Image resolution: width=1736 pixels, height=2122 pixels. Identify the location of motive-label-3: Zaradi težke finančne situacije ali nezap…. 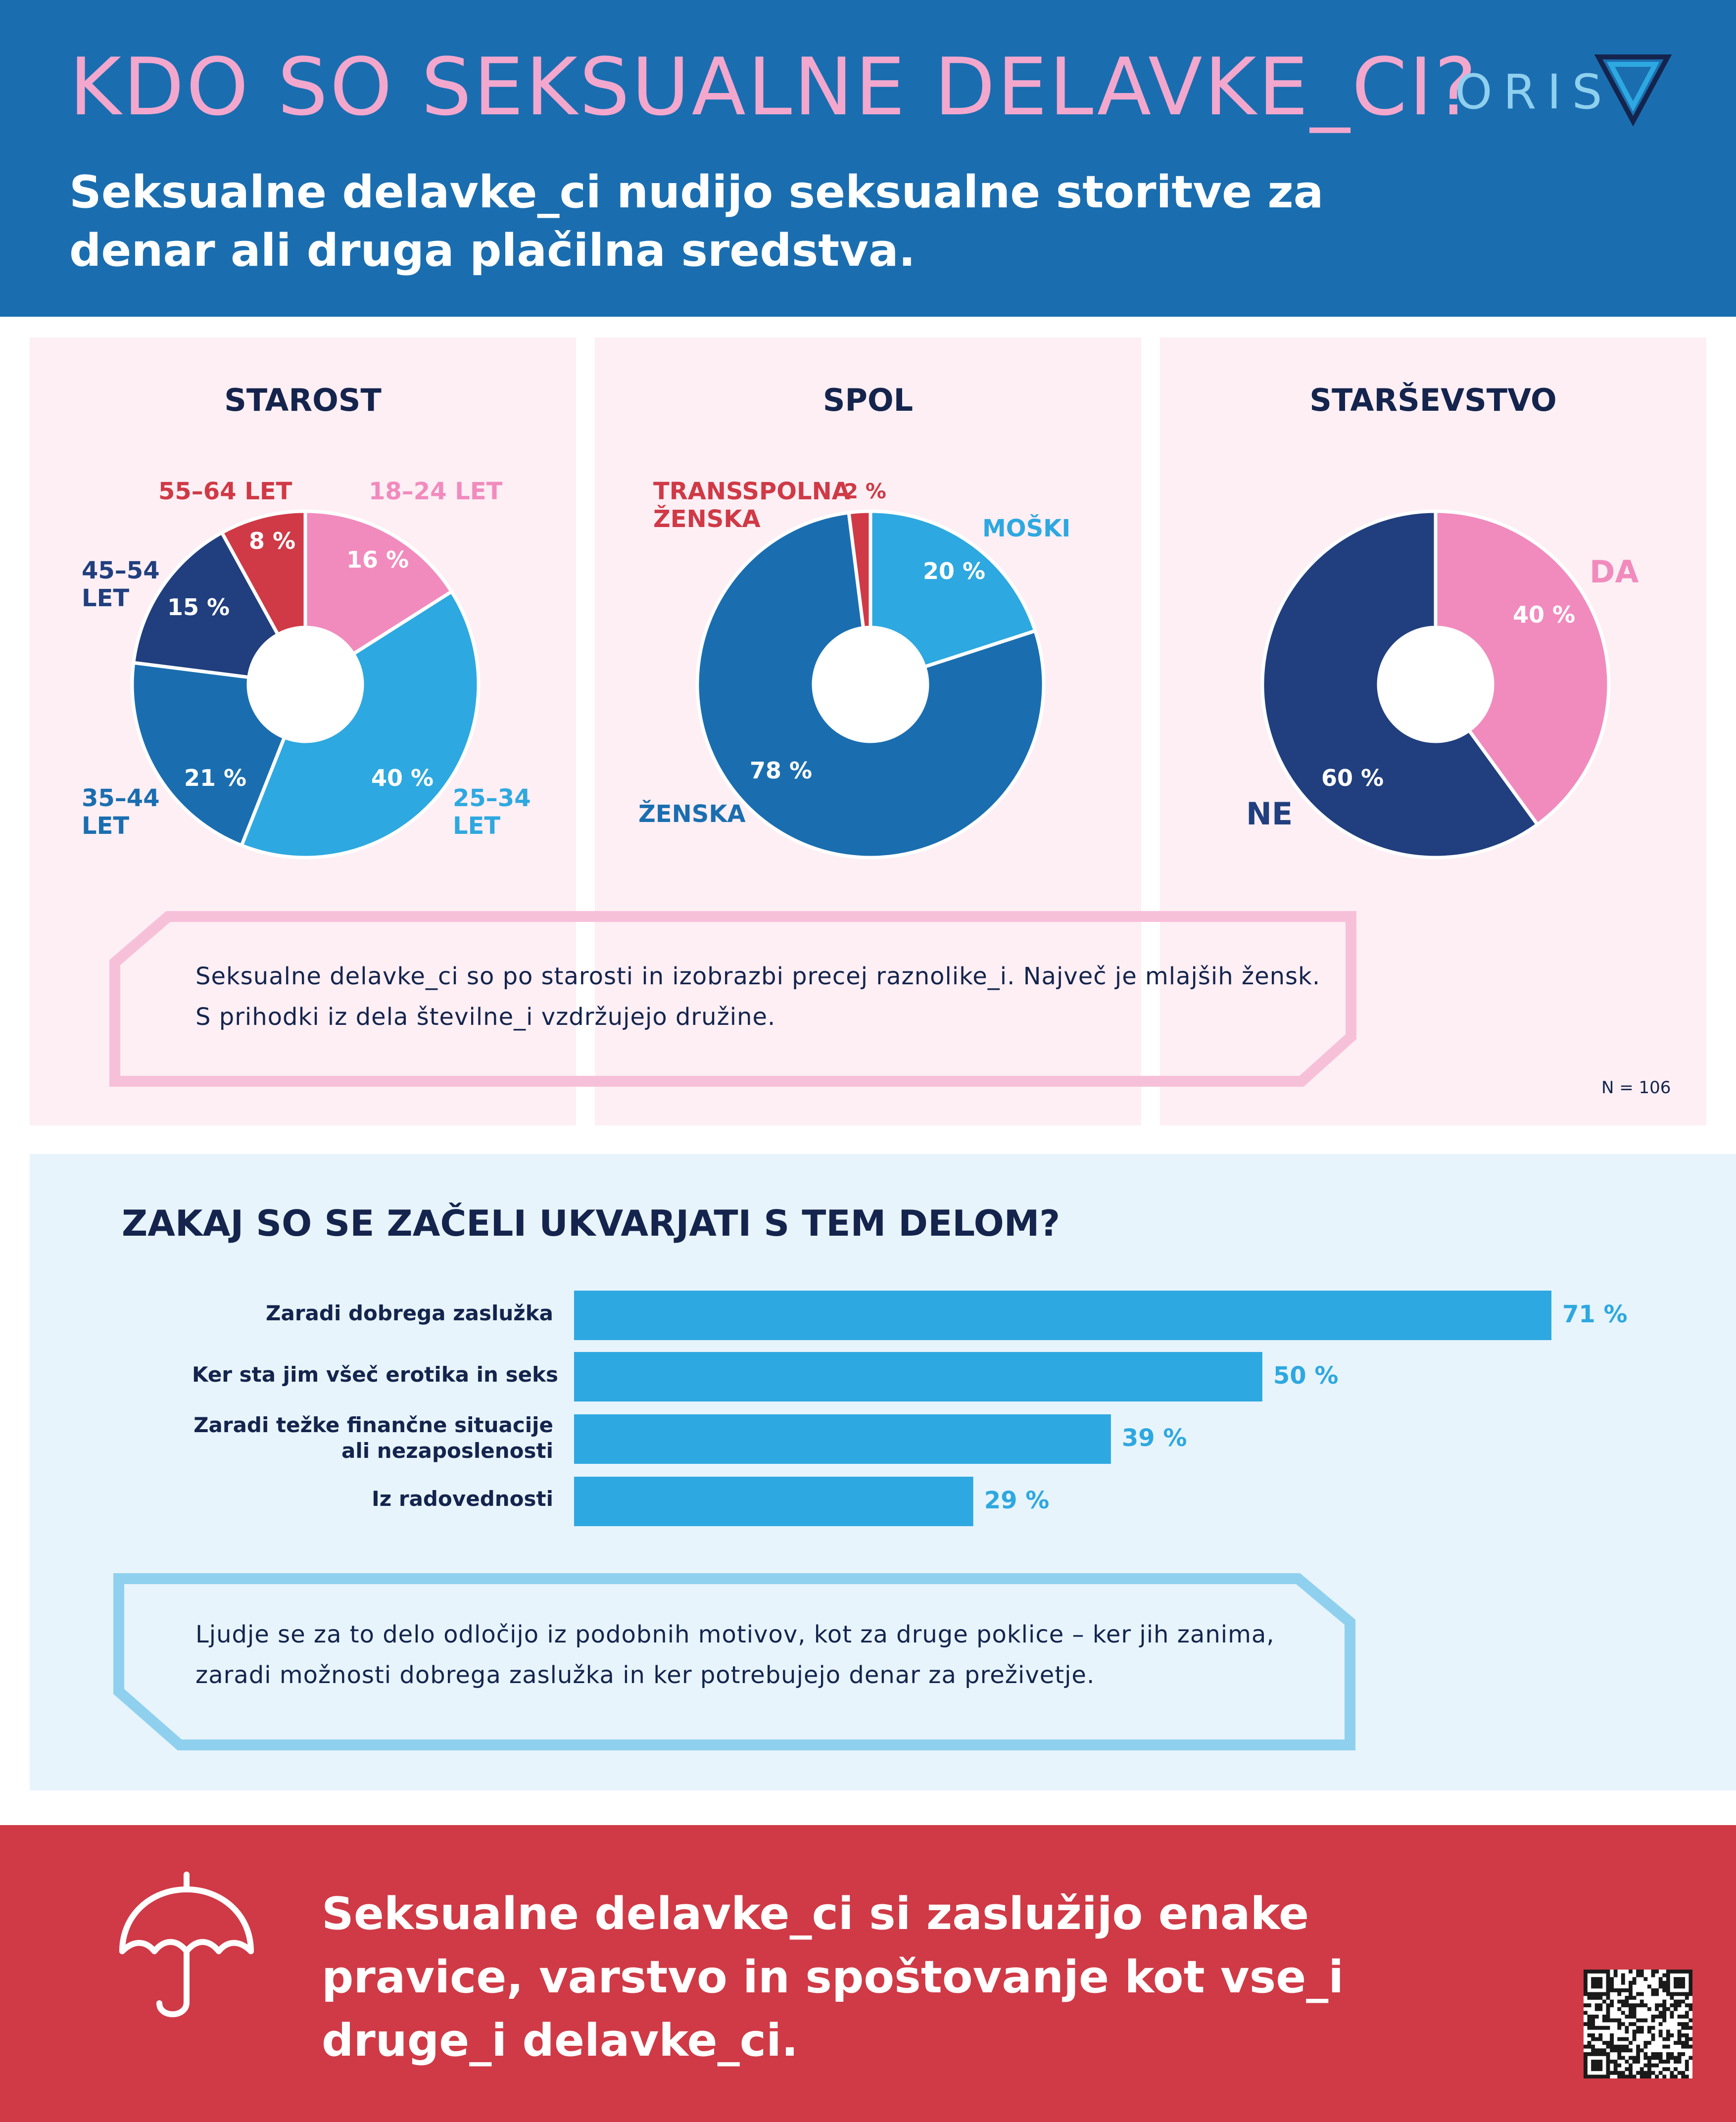
(373, 1438).